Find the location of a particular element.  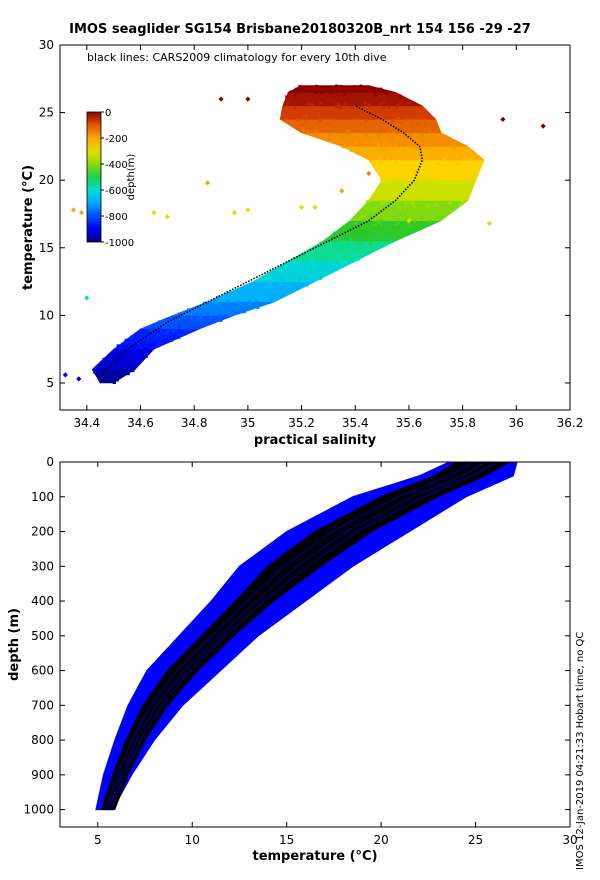

colorbar-tick-label: -600 is located at coordinates (116, 191).